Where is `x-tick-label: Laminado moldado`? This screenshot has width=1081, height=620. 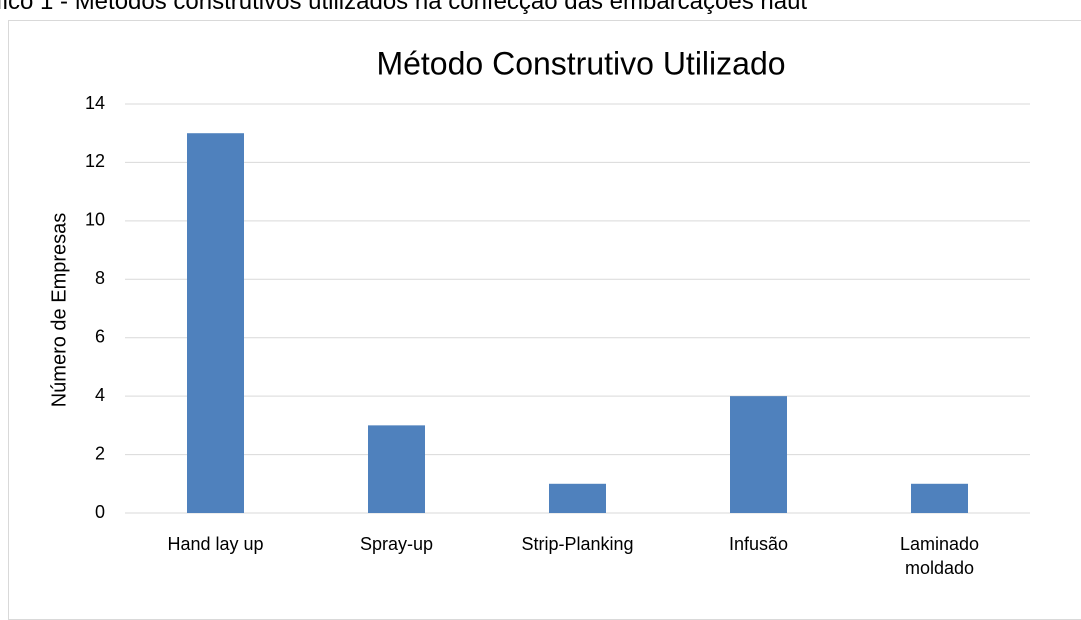 x-tick-label: Laminado moldado is located at coordinates (939, 556).